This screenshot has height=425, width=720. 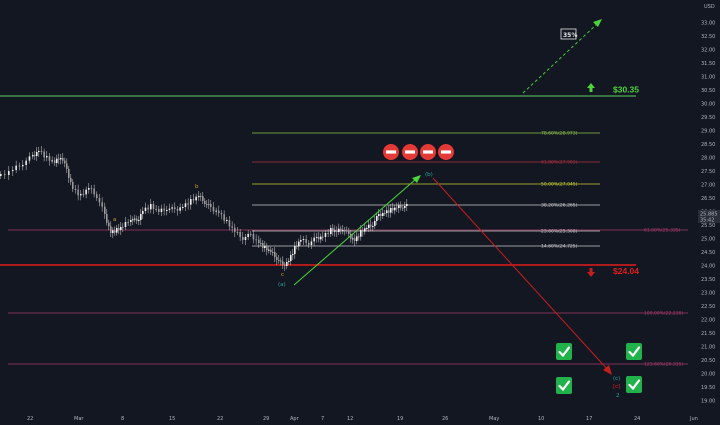 I want to click on price-axis-label: 28.00, so click(x=708, y=159).